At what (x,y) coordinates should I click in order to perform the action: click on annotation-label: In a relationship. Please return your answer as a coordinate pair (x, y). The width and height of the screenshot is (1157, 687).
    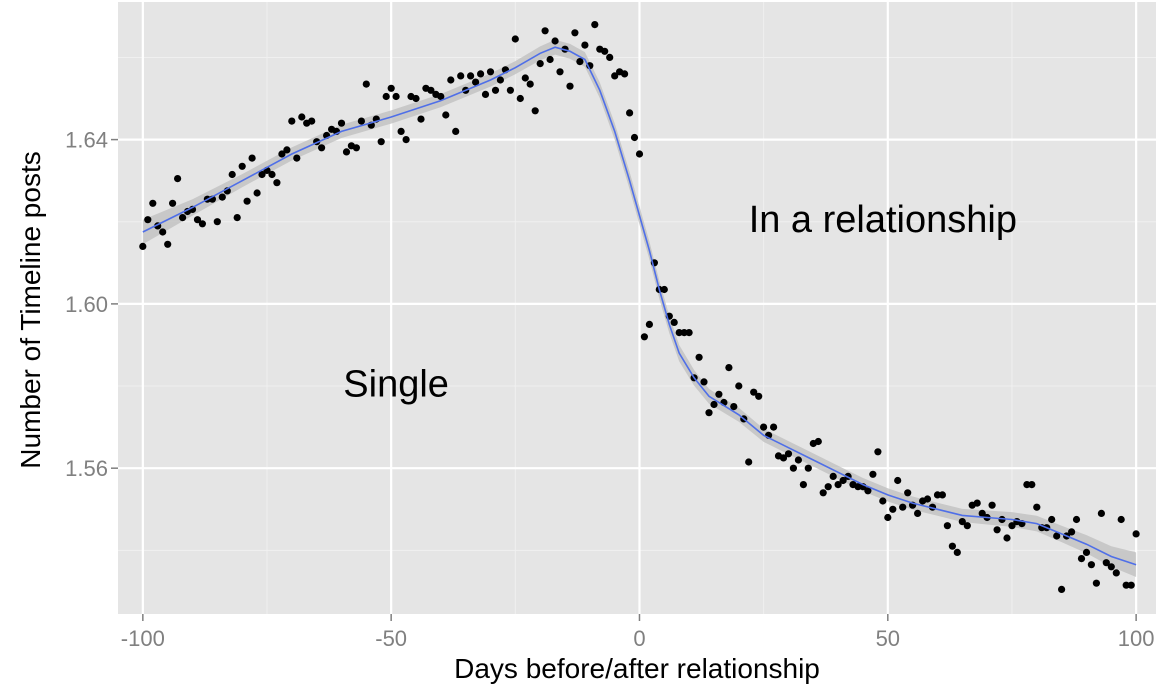
    Looking at the image, I should click on (883, 220).